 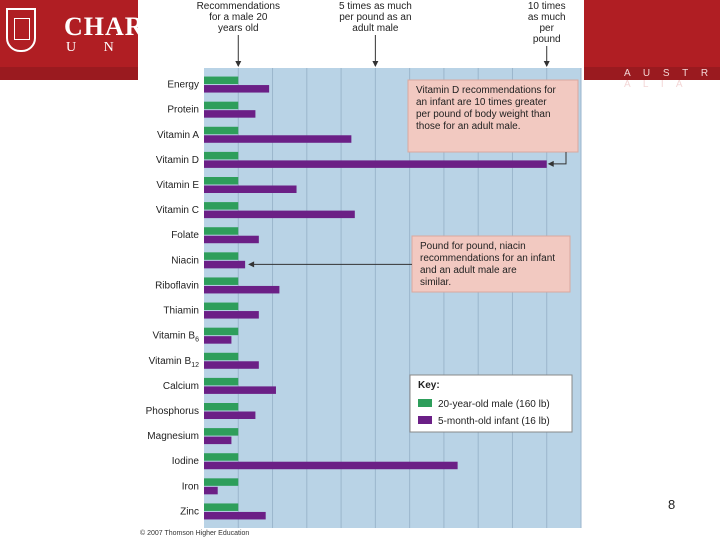 I want to click on category-label: Vitamin C, so click(x=177, y=210).